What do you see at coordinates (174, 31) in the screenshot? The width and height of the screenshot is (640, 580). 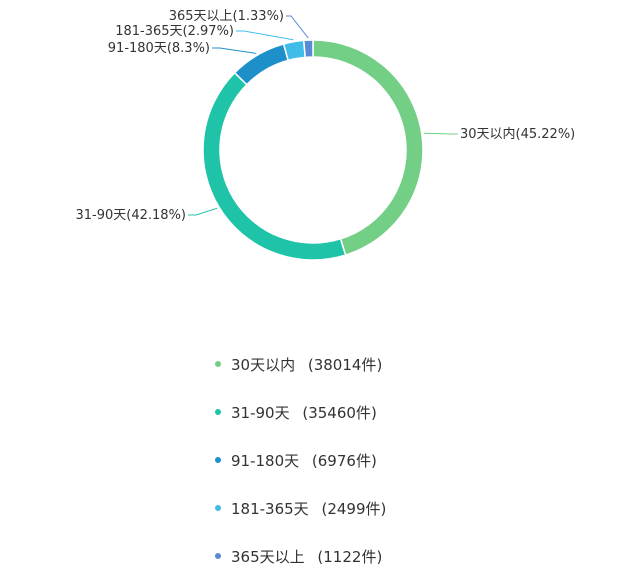 I see `slice-label: 181-365天(2.97%)` at bounding box center [174, 31].